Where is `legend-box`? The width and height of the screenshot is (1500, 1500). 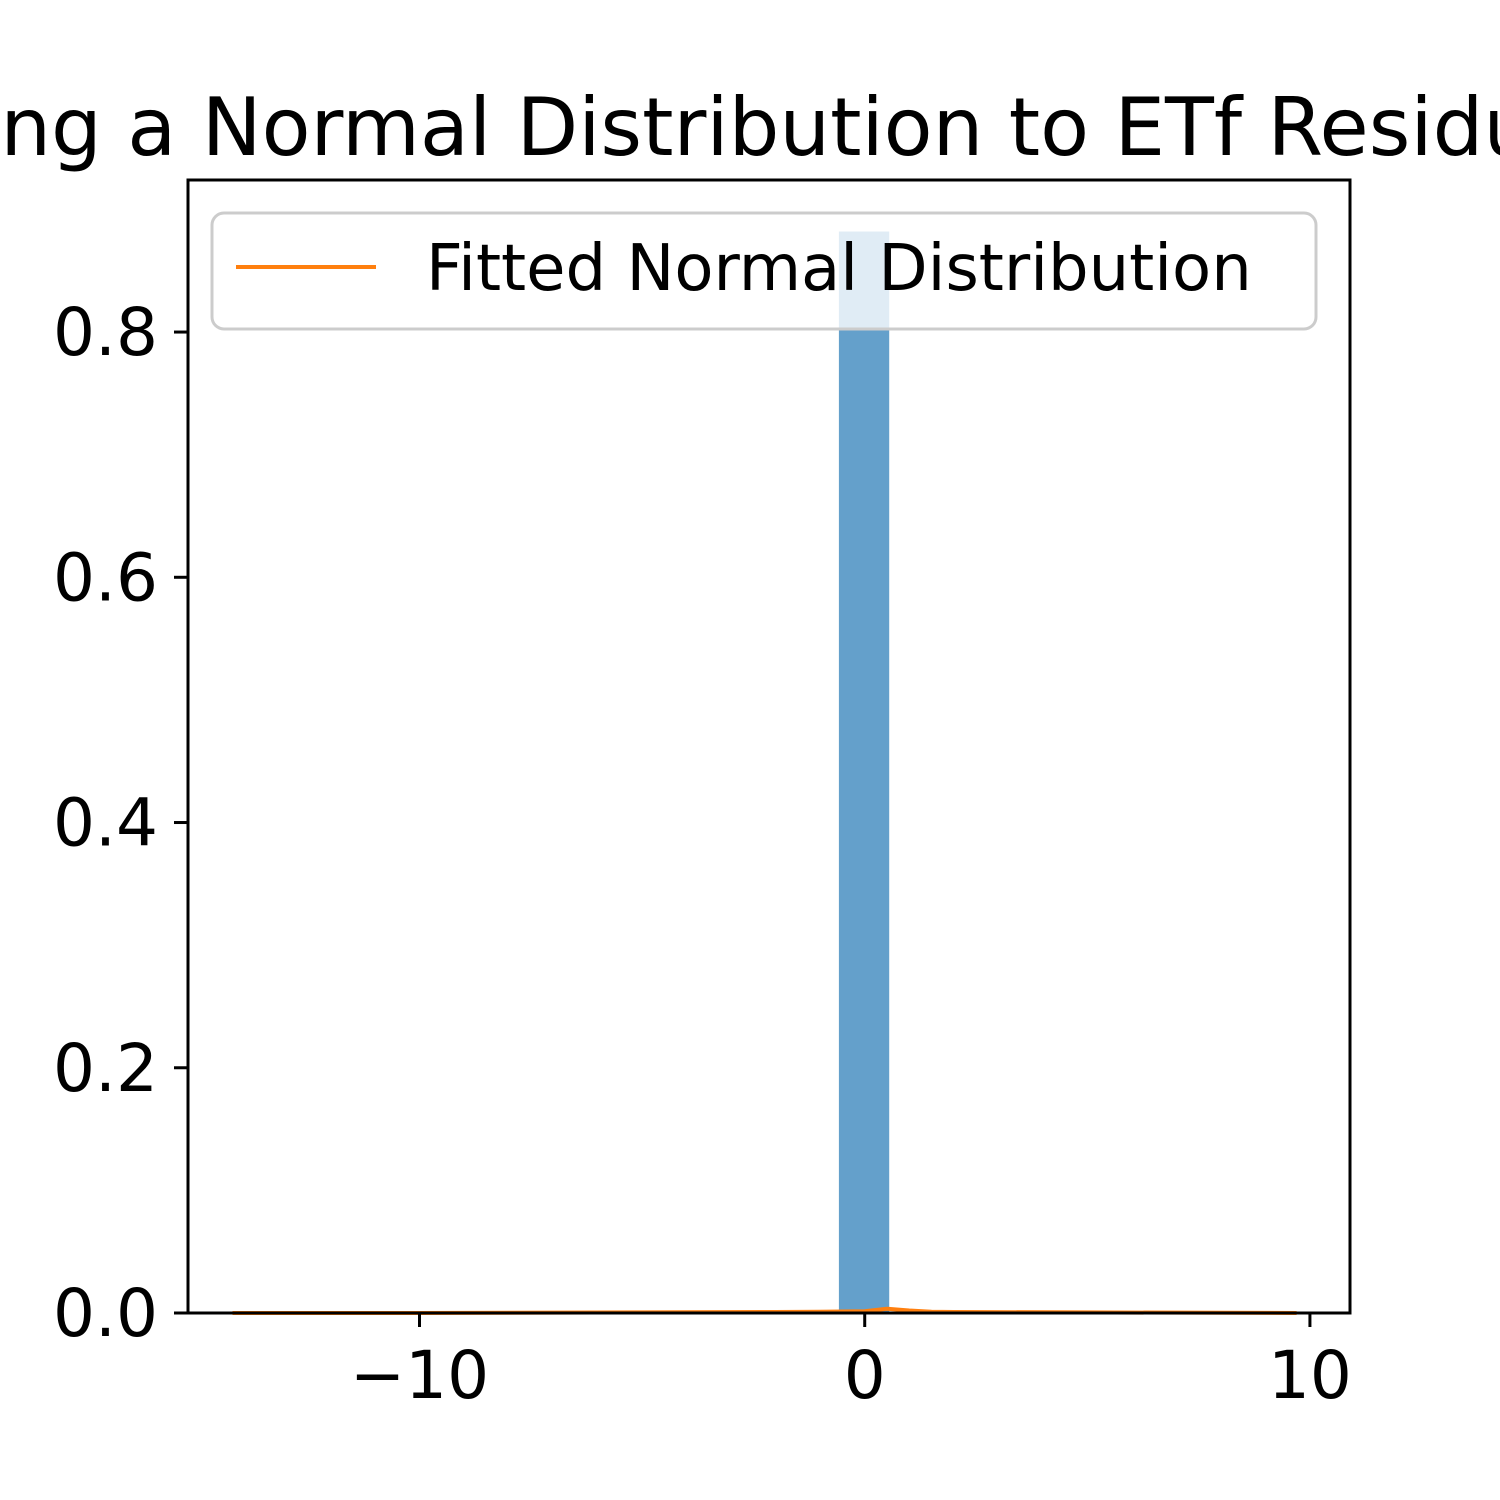 legend-box is located at coordinates (764, 271).